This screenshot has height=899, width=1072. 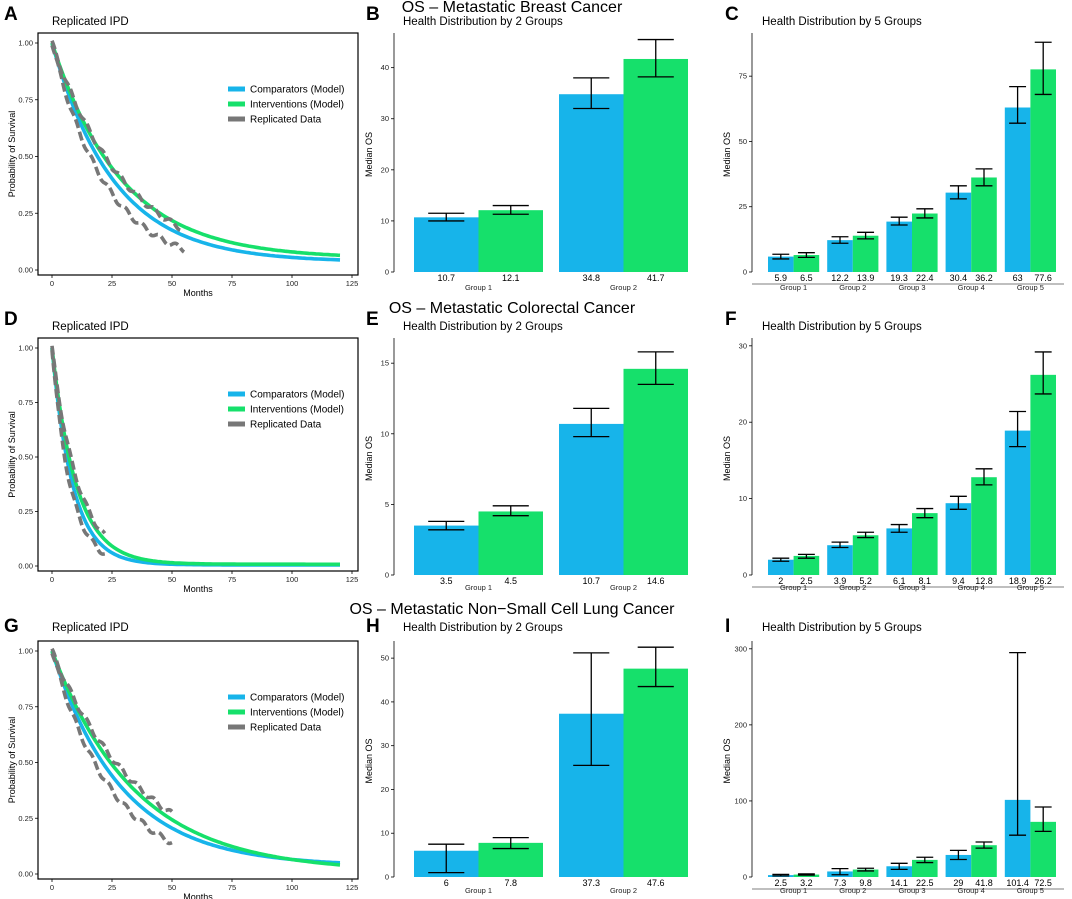 I want to click on bar-value-label: 10.7, so click(x=446, y=278).